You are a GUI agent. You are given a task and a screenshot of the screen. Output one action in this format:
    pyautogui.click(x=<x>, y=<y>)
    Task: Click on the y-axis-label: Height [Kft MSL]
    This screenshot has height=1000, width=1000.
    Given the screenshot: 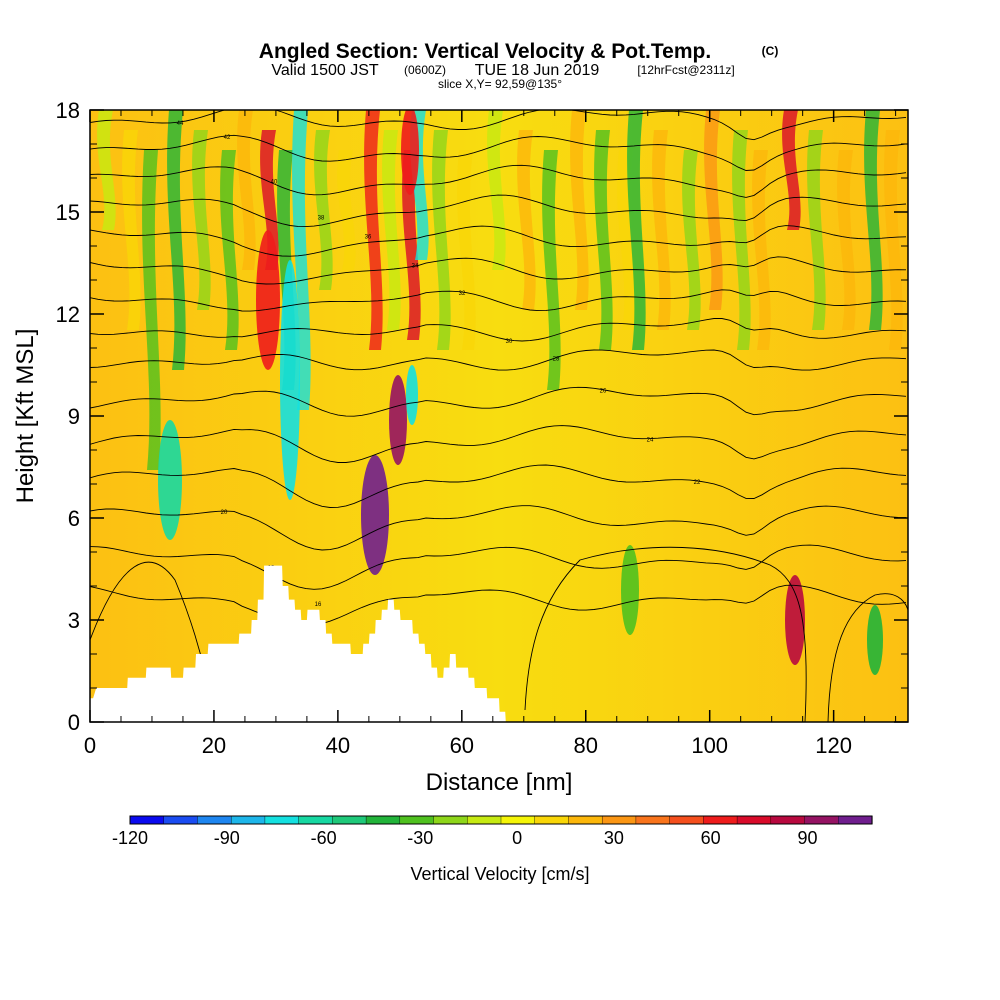 What is the action you would take?
    pyautogui.click(x=25, y=416)
    